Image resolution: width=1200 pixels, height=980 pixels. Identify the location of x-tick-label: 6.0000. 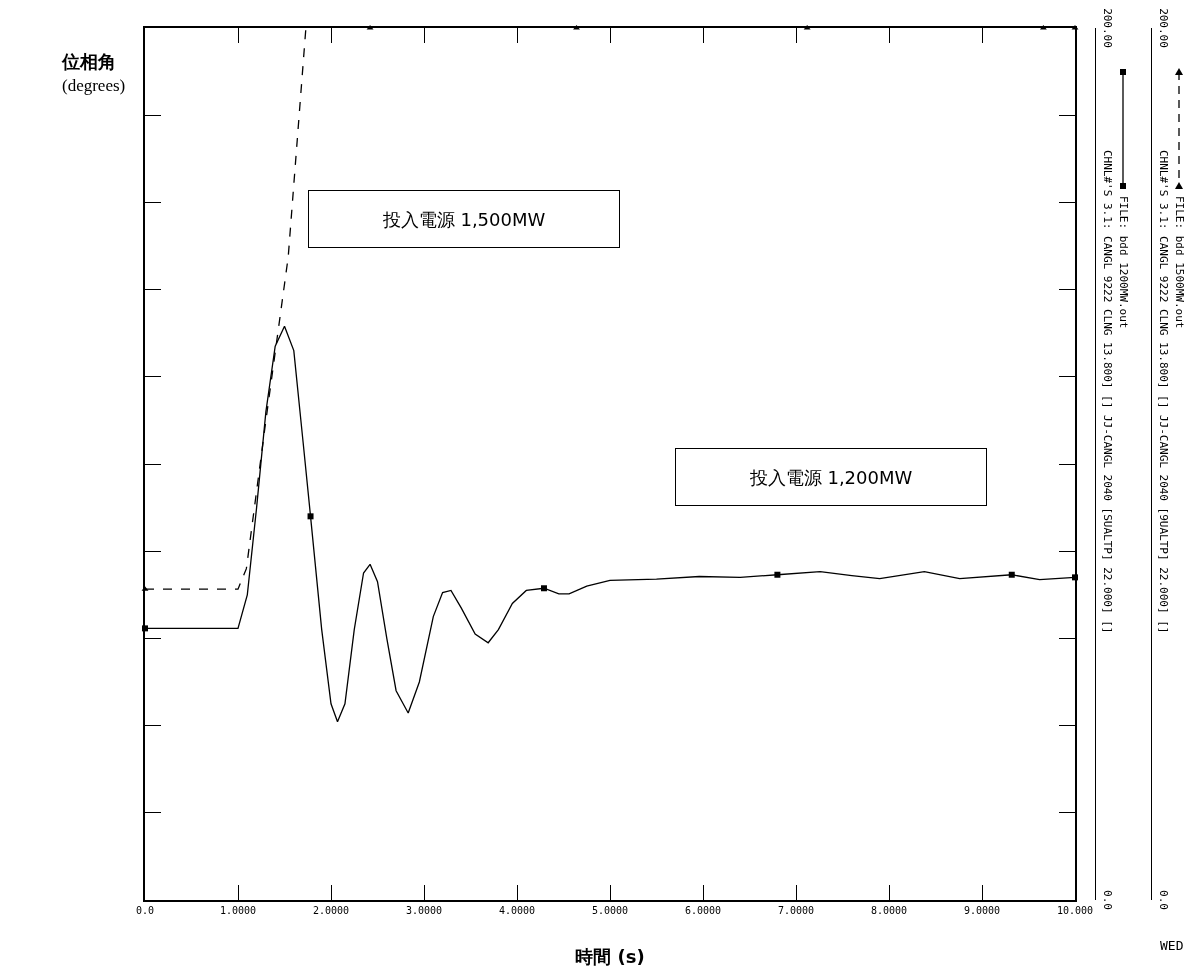
(703, 910).